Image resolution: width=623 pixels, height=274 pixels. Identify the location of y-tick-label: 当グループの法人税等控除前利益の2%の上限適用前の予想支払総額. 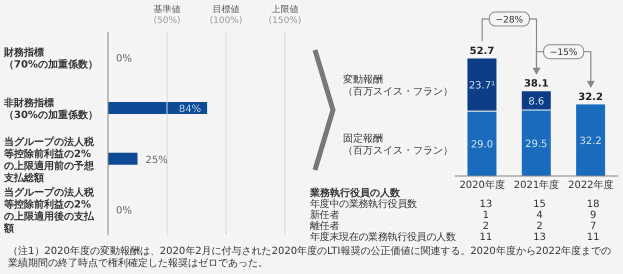
(49, 160).